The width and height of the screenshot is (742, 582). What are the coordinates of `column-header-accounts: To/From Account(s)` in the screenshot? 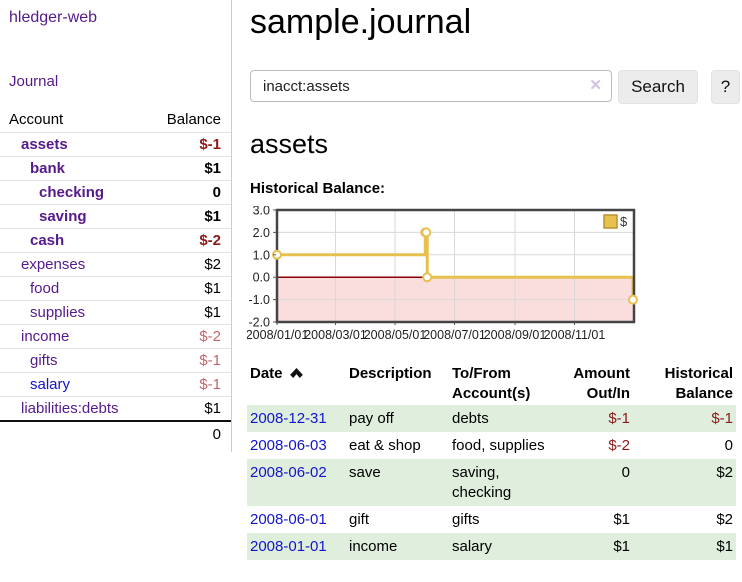 It's located at (491, 383).